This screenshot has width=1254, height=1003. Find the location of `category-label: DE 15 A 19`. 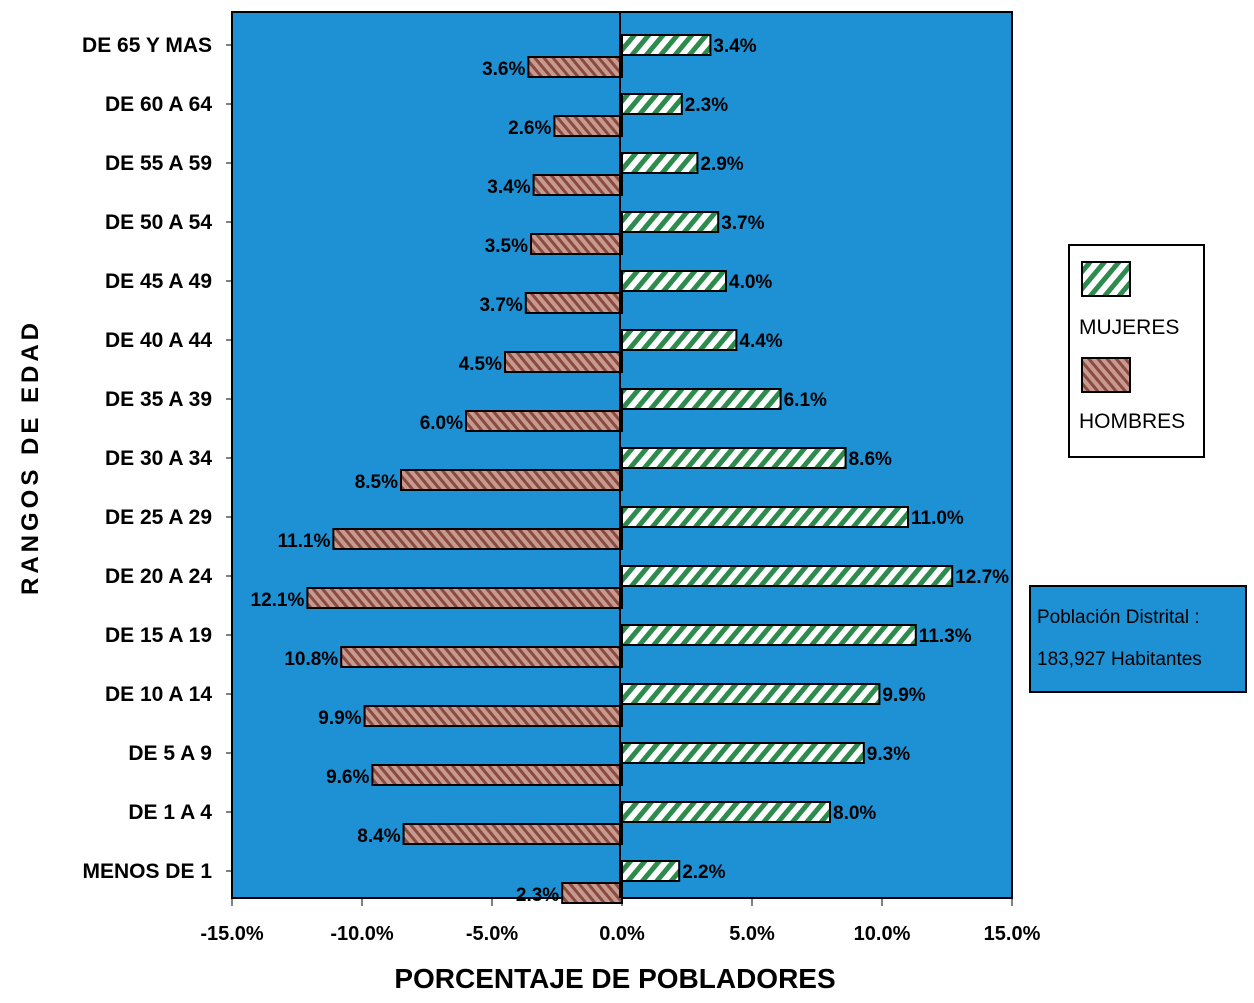

category-label: DE 15 A 19 is located at coordinates (158, 635).